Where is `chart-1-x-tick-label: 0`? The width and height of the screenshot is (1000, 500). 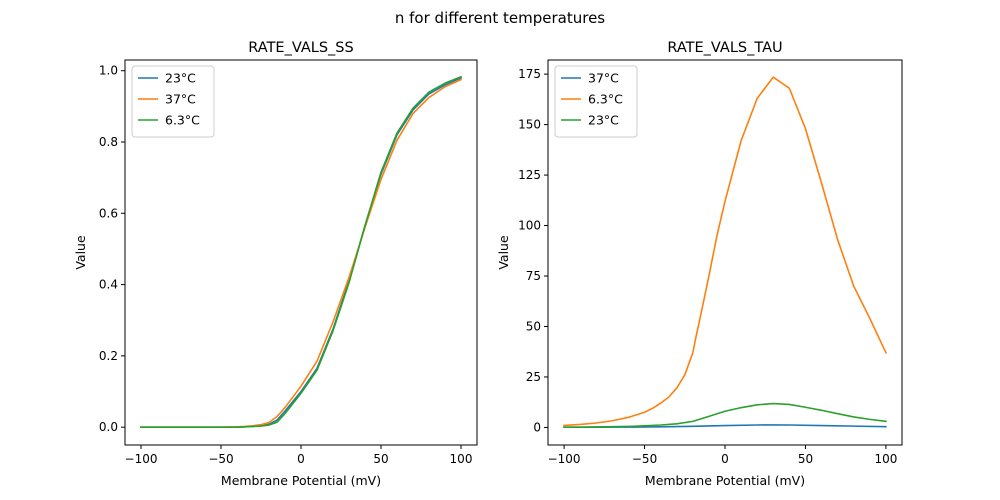 chart-1-x-tick-label: 0 is located at coordinates (301, 459).